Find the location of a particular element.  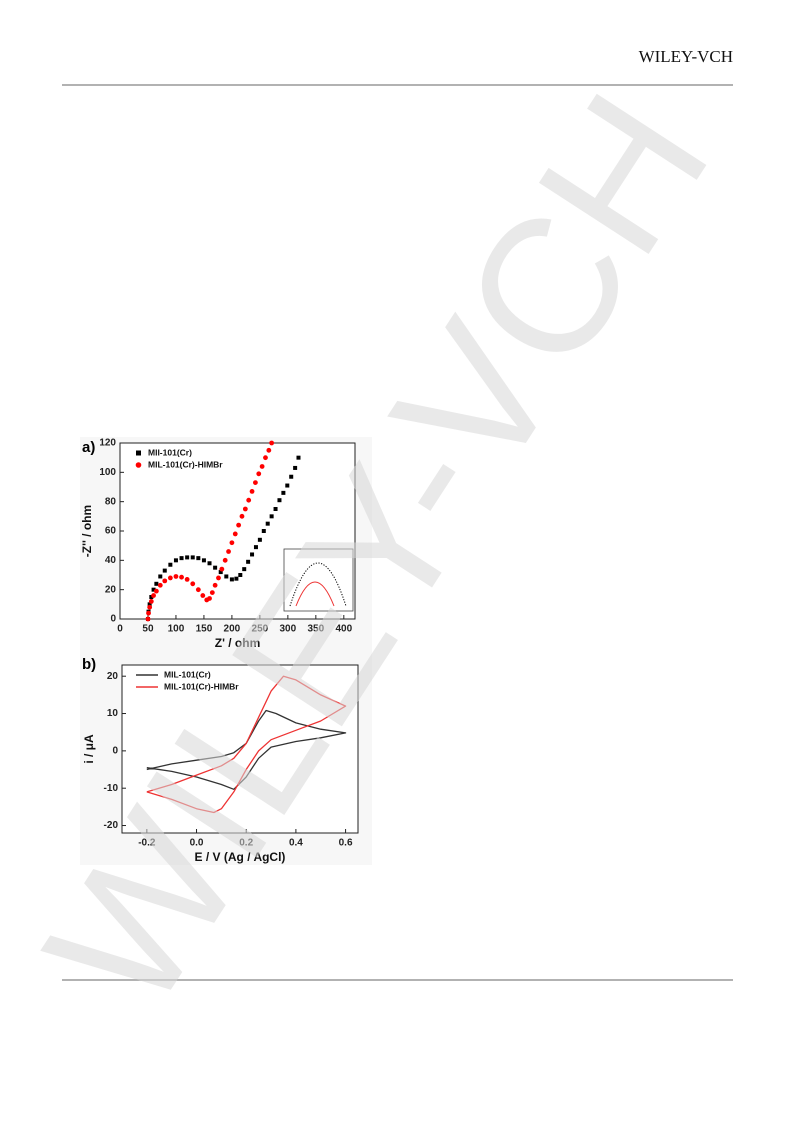

x-tick-label: 250 is located at coordinates (260, 629).